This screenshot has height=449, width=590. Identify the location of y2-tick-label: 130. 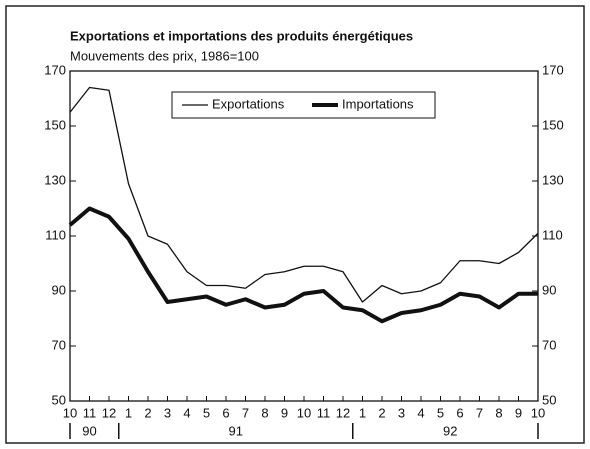
(553, 179).